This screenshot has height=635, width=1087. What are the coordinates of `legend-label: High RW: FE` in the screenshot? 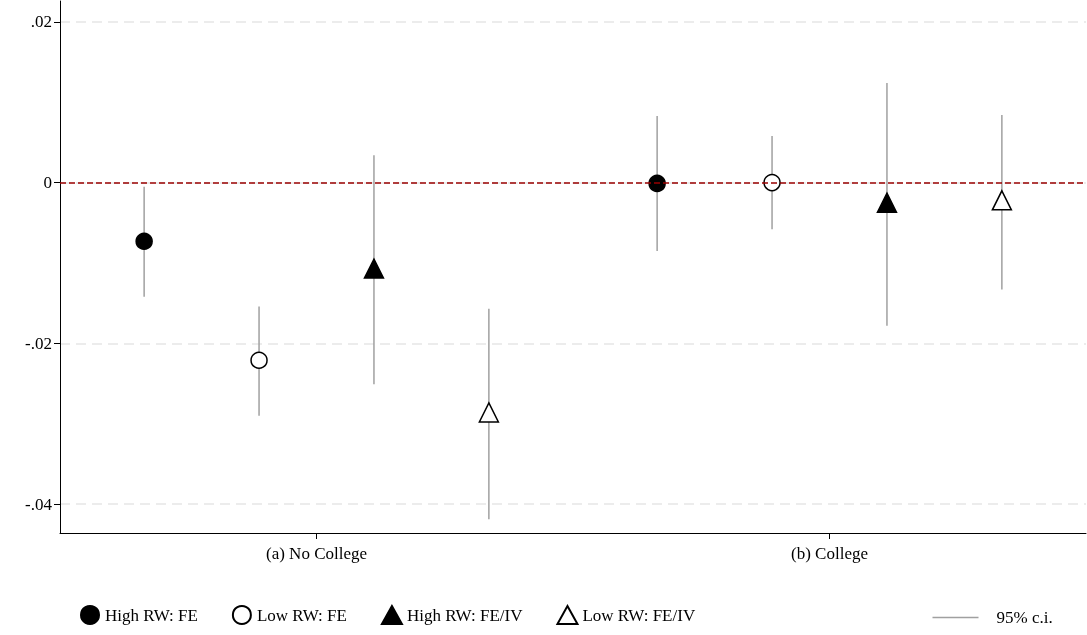 It's located at (151, 615).